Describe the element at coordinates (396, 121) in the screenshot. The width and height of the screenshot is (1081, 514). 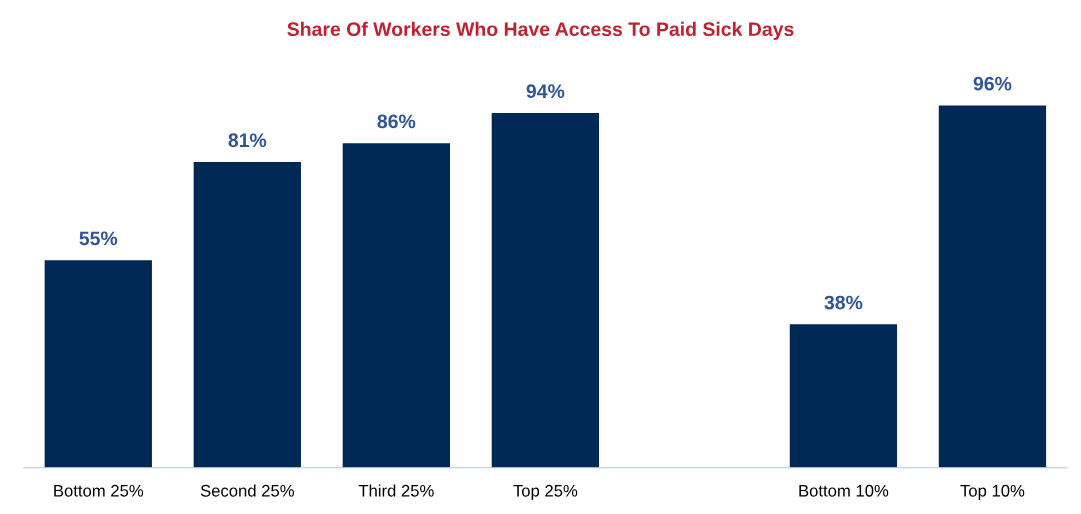
I see `data-label: 86%` at that location.